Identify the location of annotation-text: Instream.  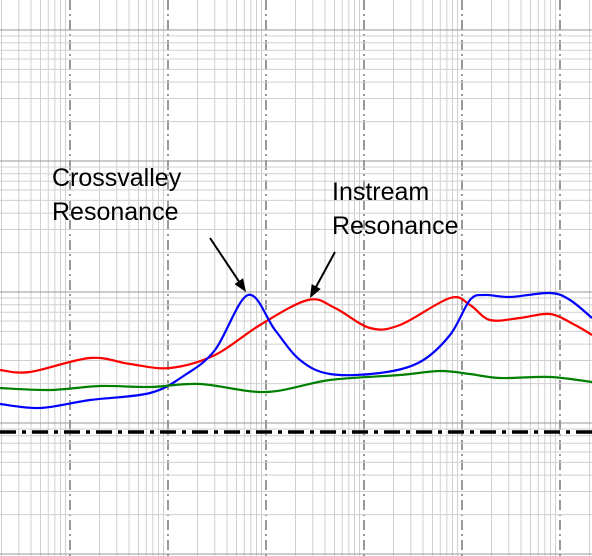
(380, 192).